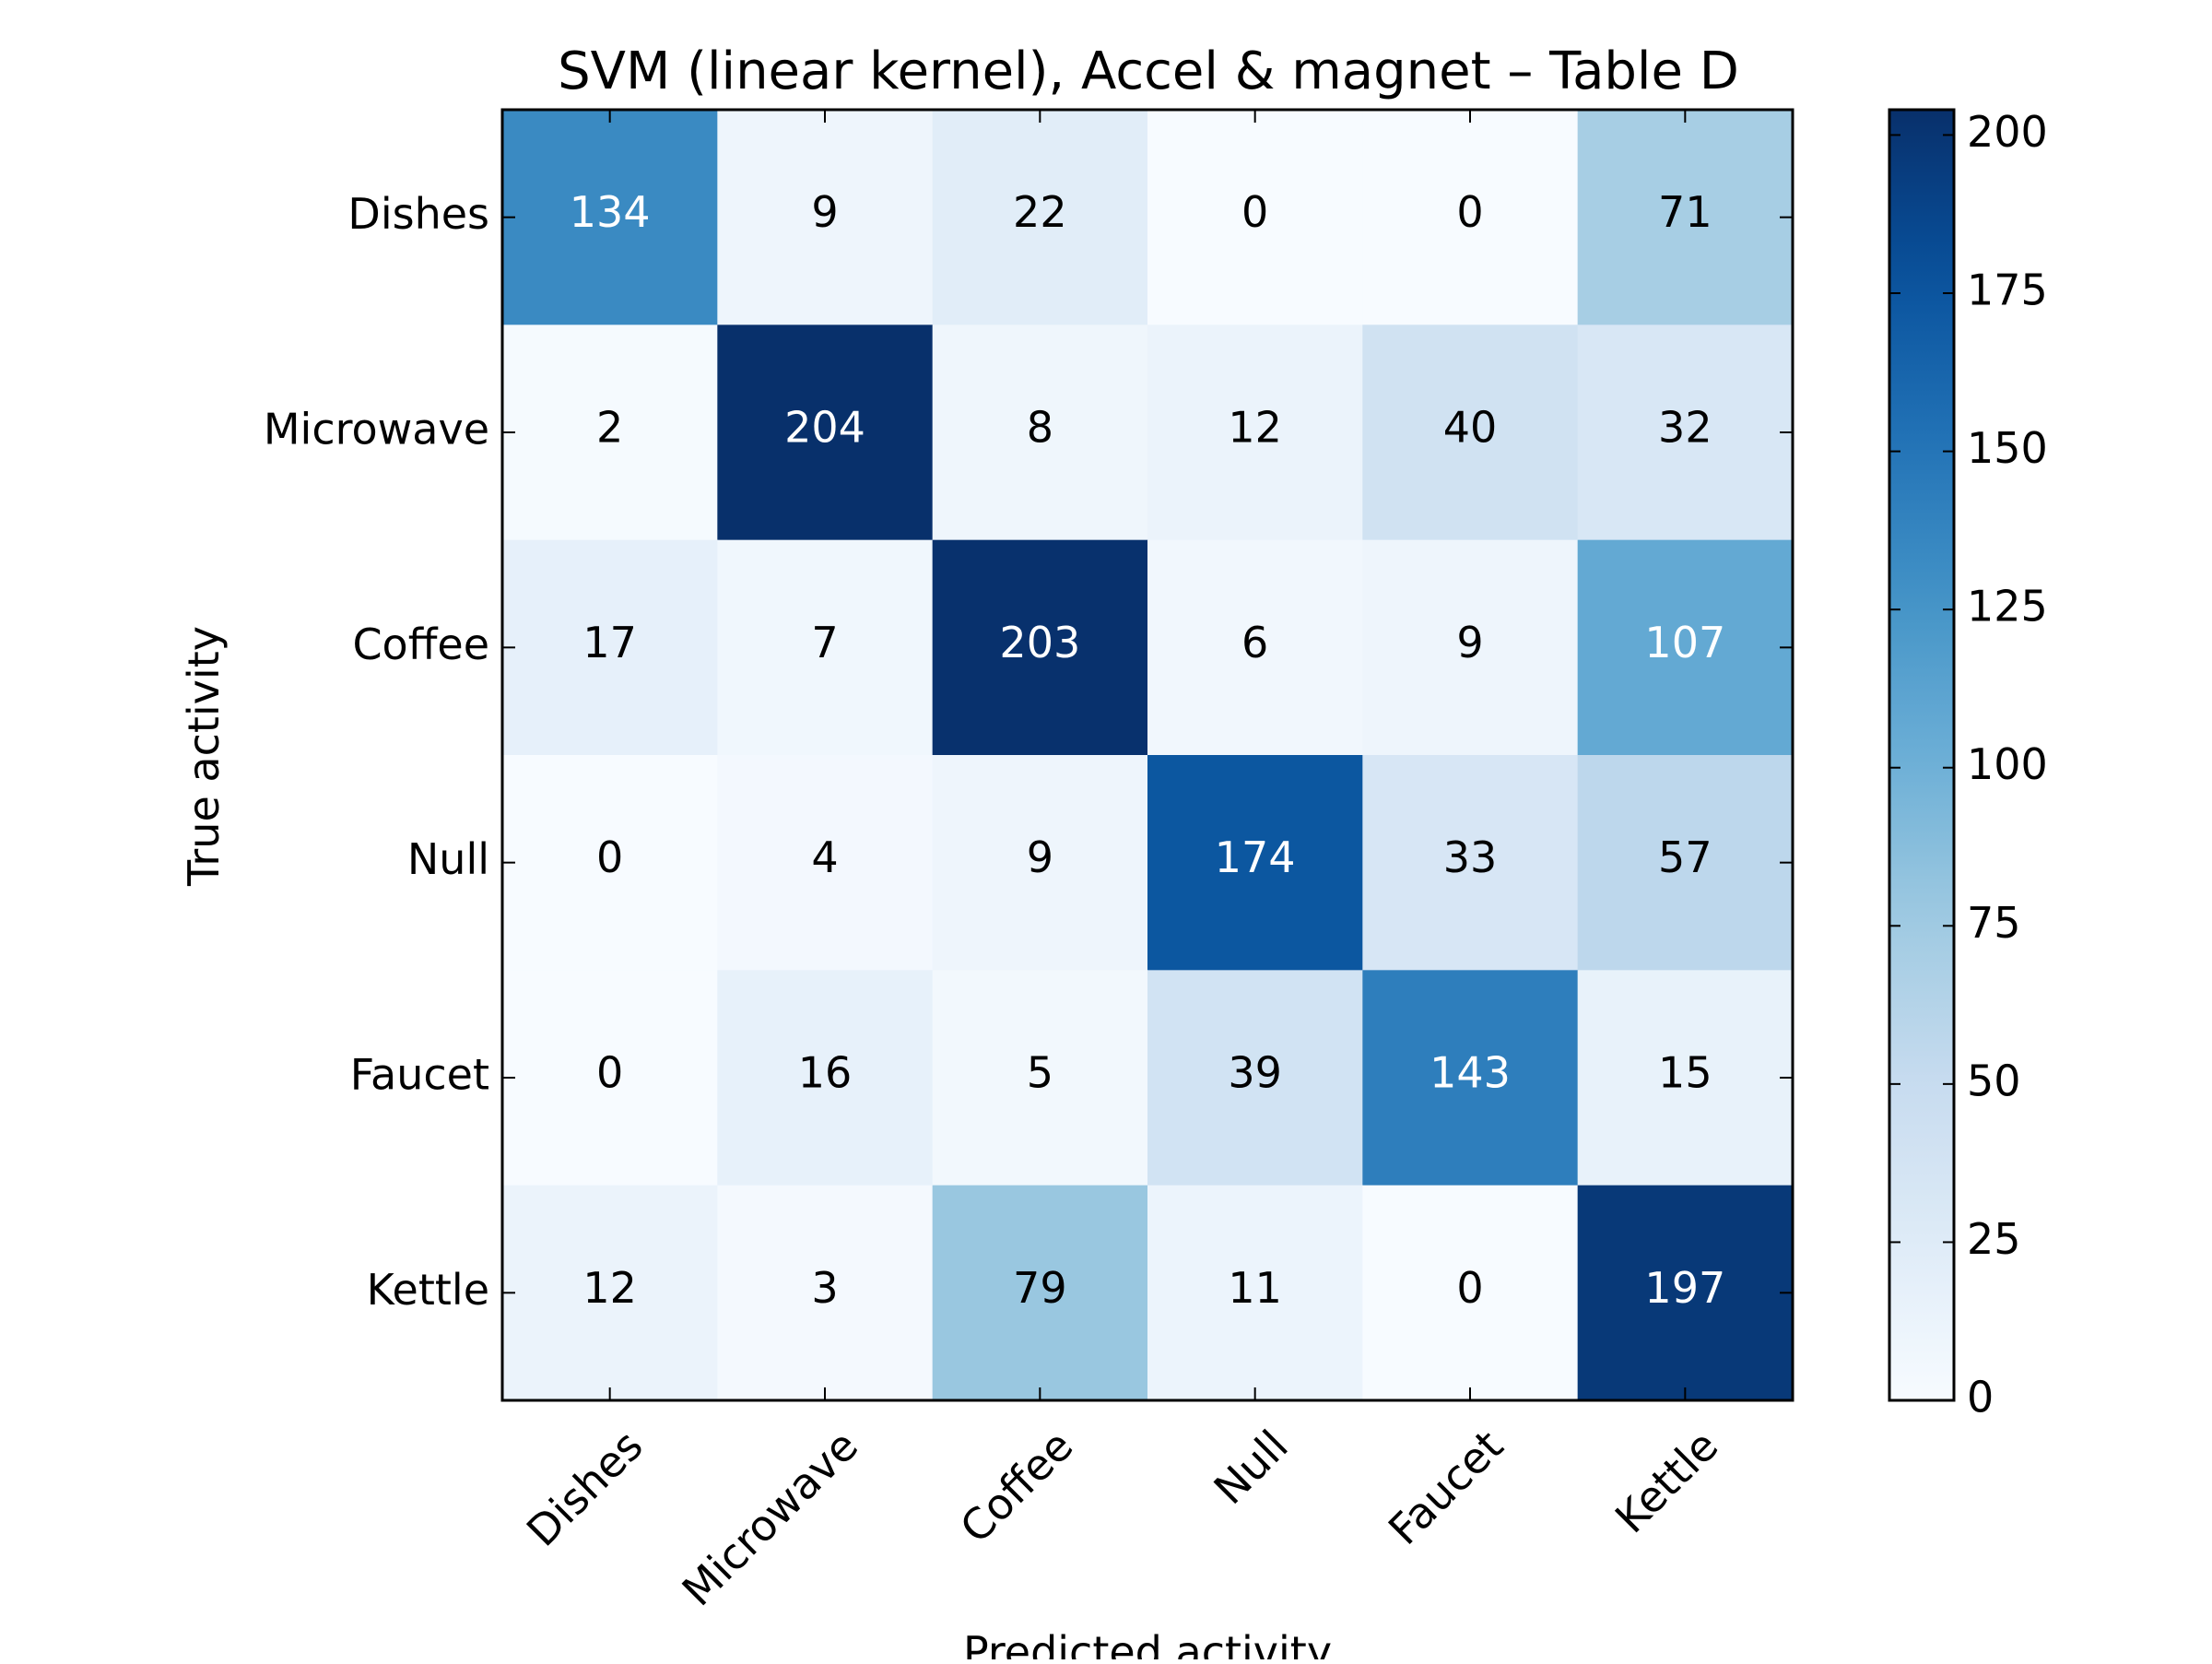 The height and width of the screenshot is (1664, 2212). I want to click on colorbar: 0 25 50 75 100 125 150 175 200, so click(1968, 764).